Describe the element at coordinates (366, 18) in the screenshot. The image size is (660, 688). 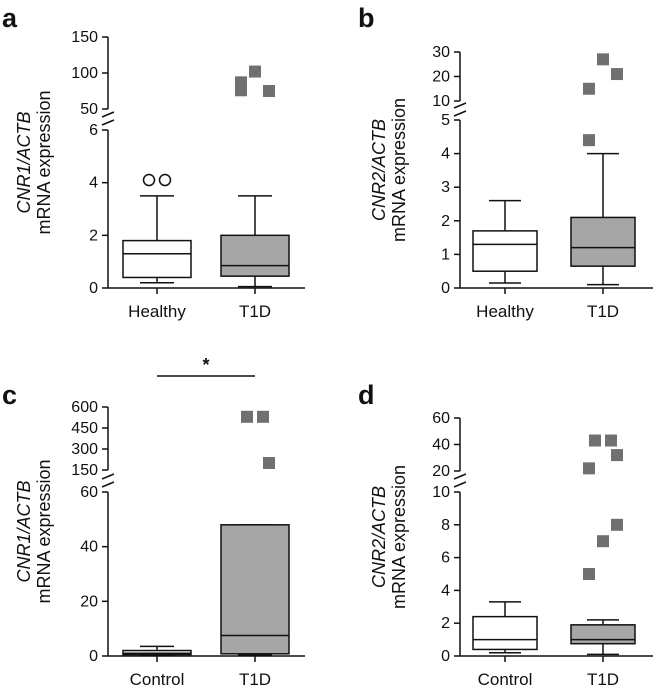
I see `panel-letter: b` at that location.